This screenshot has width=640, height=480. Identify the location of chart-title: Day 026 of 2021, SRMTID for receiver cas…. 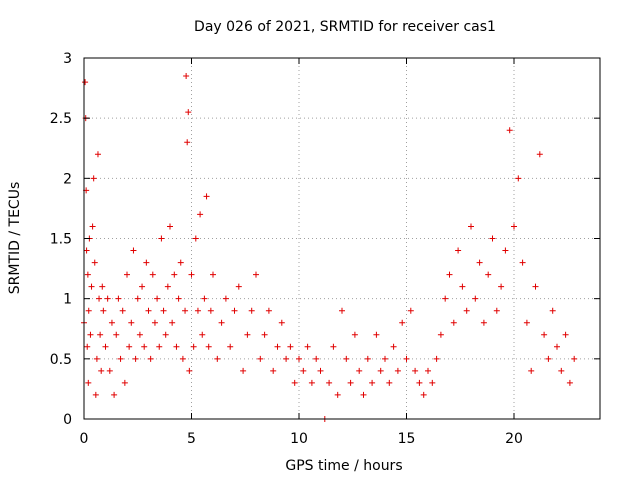
(345, 27).